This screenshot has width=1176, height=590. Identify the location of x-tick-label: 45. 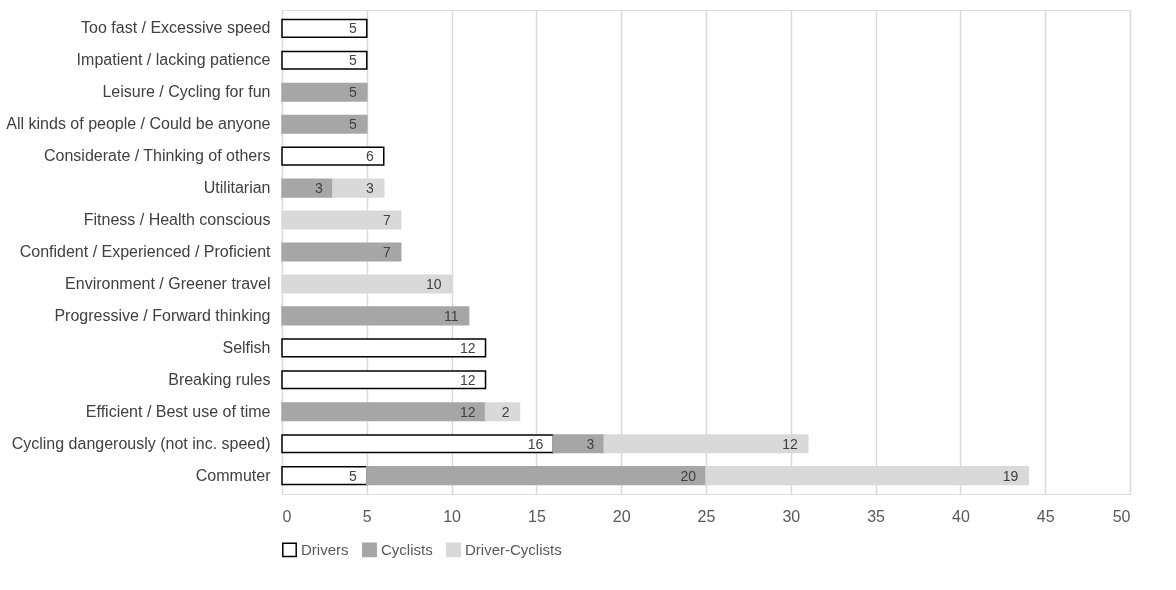
(1045, 516).